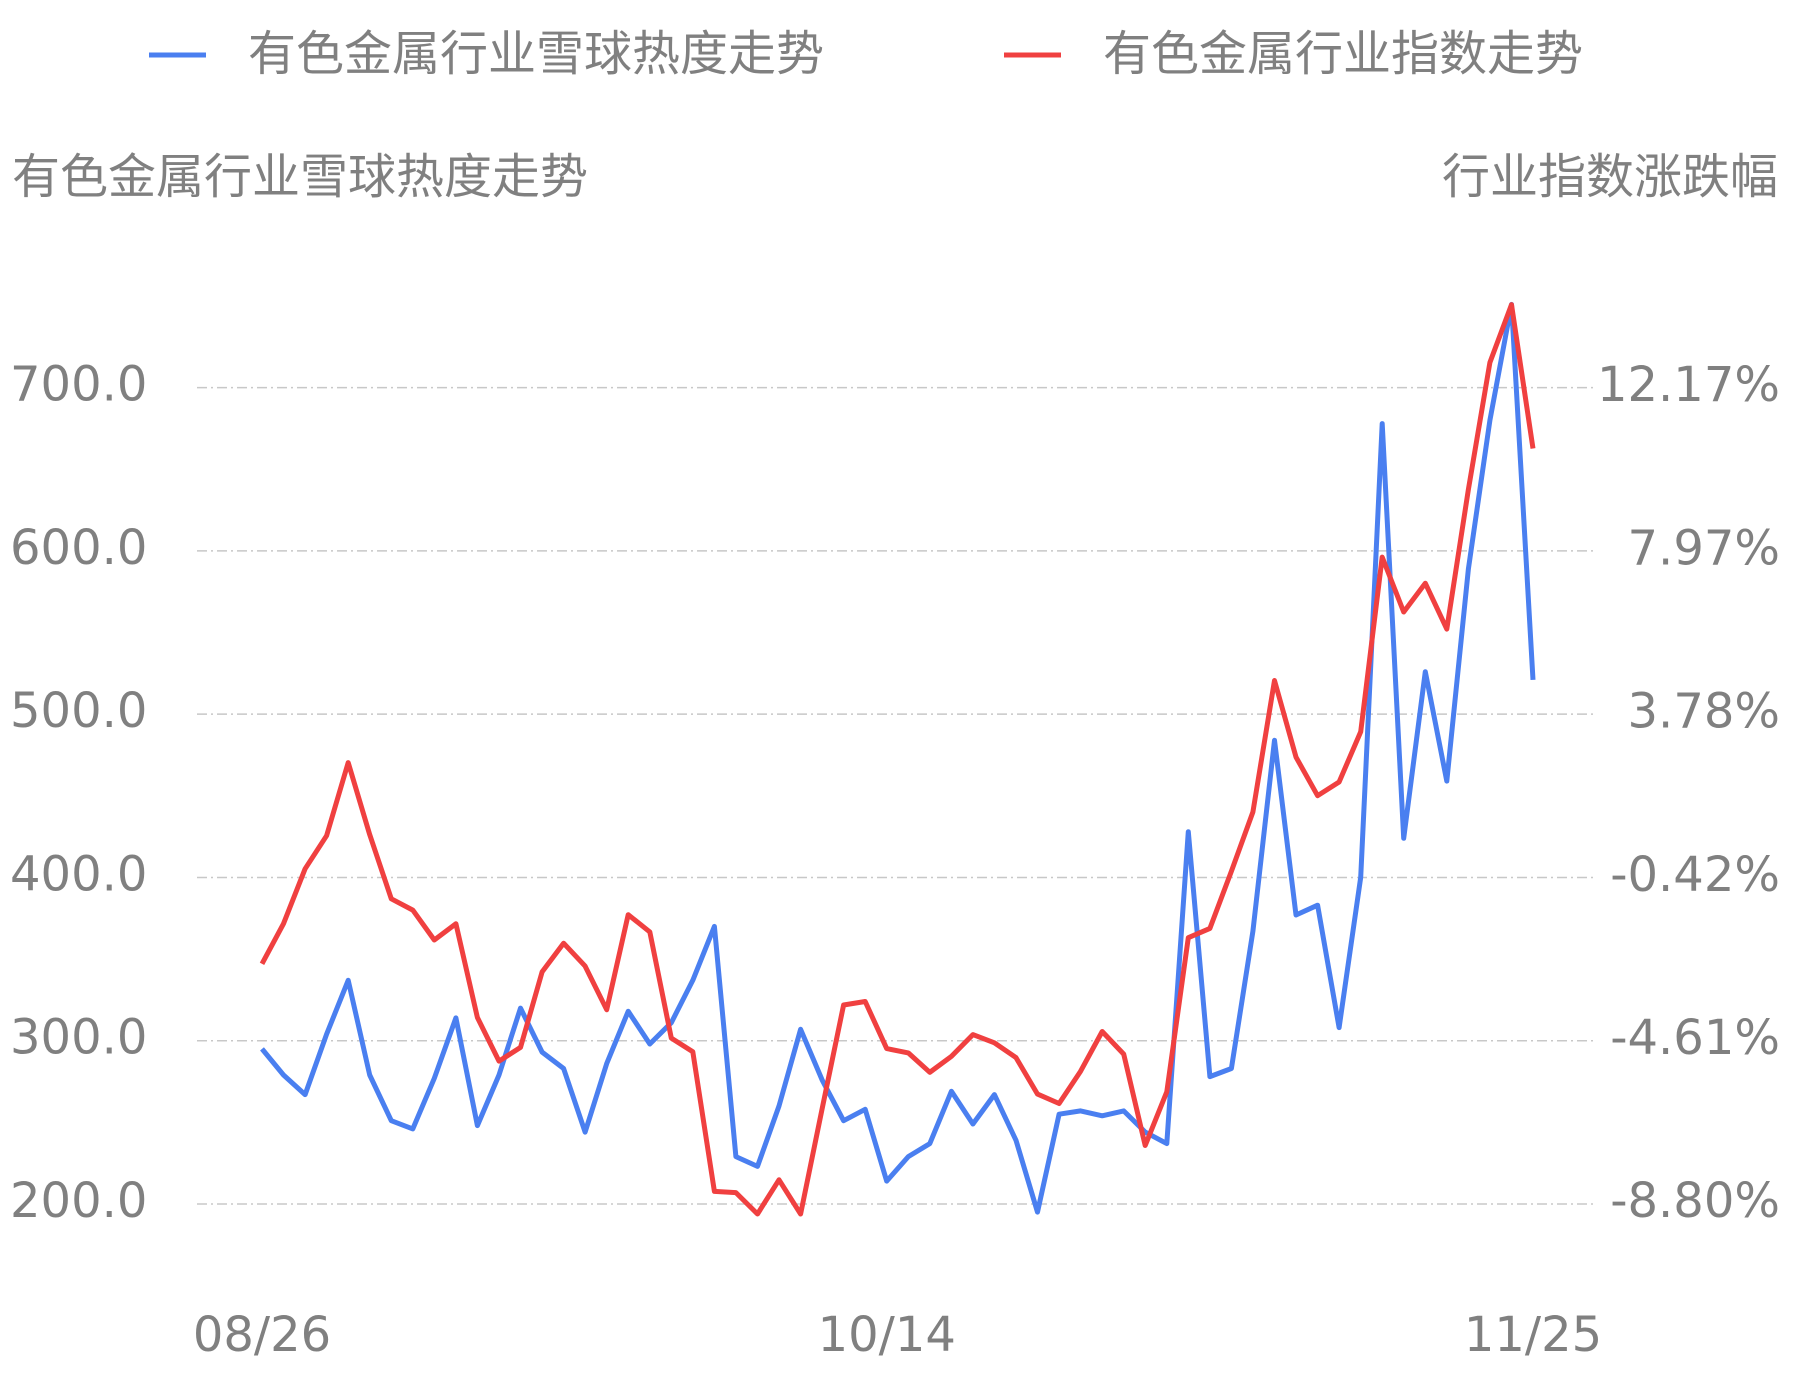 The height and width of the screenshot is (1380, 1793). Describe the element at coordinates (536, 54) in the screenshot. I see `legend-label: 有色金属行业雪球热度走势` at that location.